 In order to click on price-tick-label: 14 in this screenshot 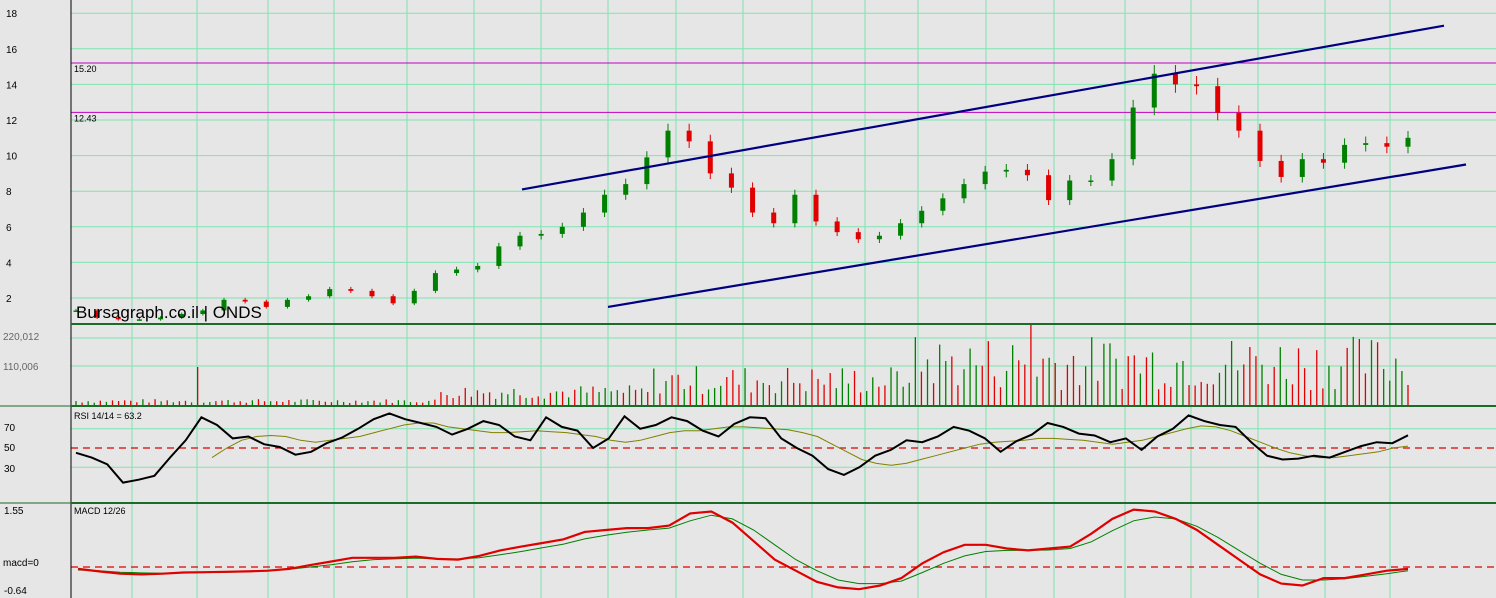, I will do `click(12, 85)`.